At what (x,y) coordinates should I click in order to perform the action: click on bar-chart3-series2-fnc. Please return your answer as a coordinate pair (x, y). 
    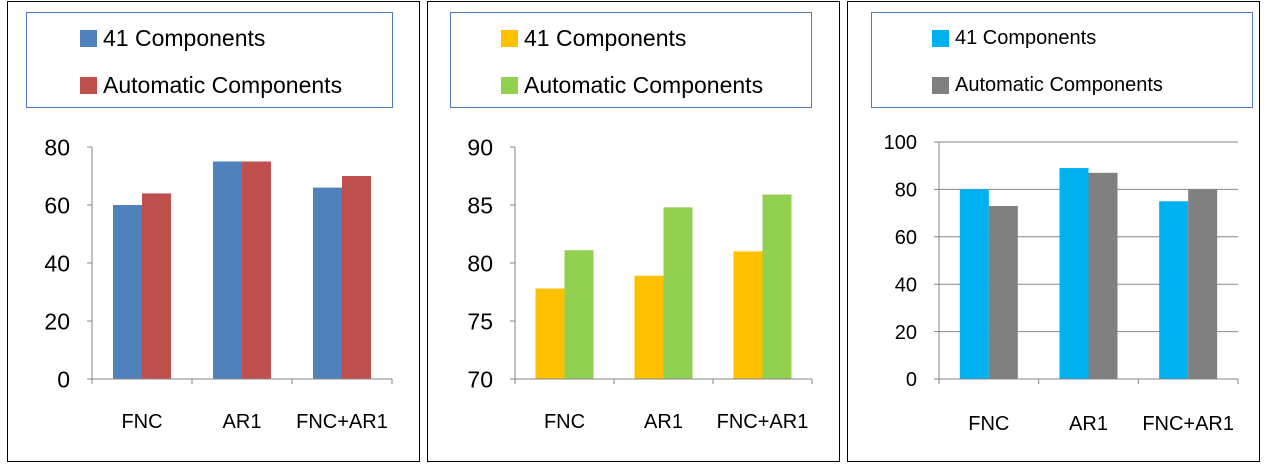
    Looking at the image, I should click on (1003, 292).